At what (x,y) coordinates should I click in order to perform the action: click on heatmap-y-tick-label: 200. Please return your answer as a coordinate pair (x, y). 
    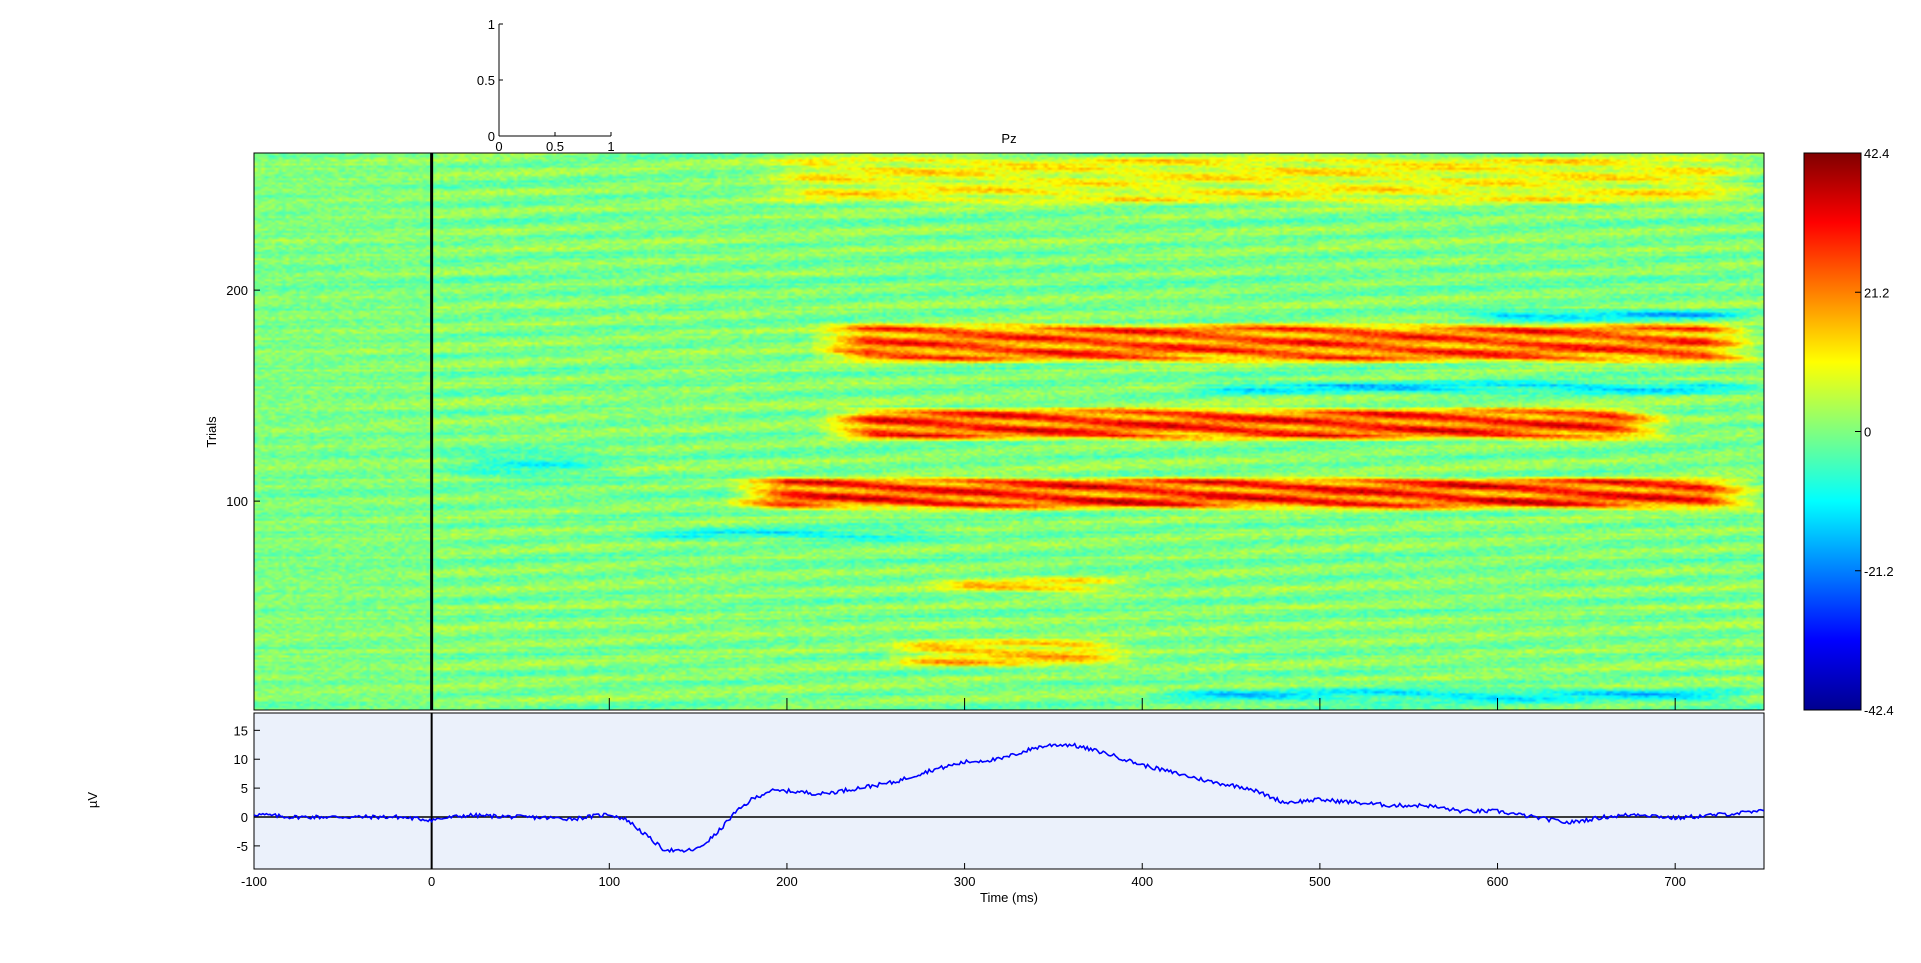
    Looking at the image, I should click on (237, 290).